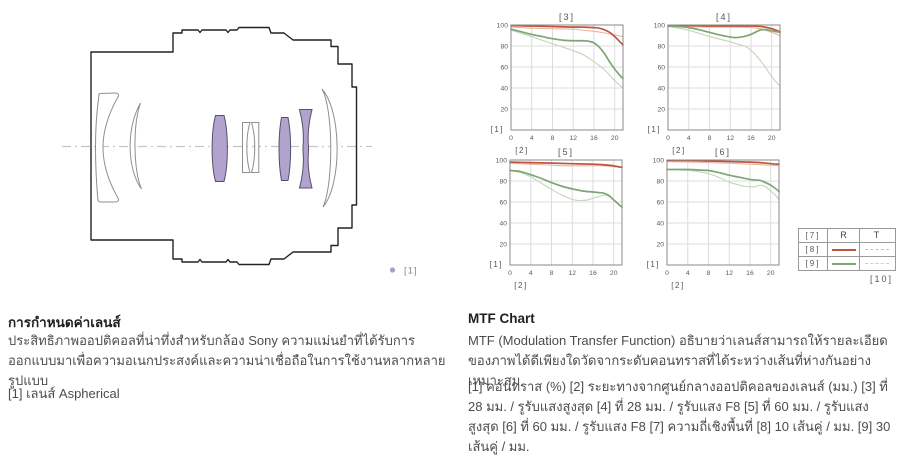 The height and width of the screenshot is (457, 900). Describe the element at coordinates (392, 270) in the screenshot. I see `aspherical-marker-dot` at that location.